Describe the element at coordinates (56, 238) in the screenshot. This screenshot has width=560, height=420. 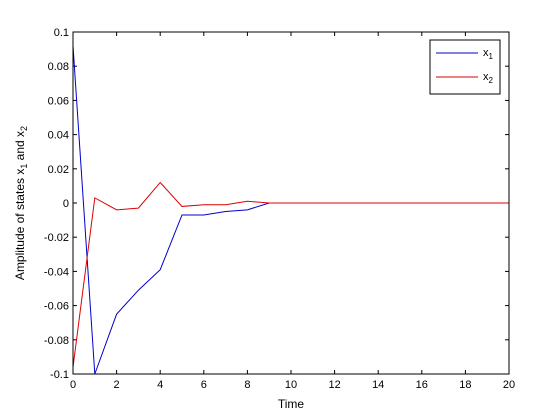
I see `y-tick-label: -0.02` at that location.